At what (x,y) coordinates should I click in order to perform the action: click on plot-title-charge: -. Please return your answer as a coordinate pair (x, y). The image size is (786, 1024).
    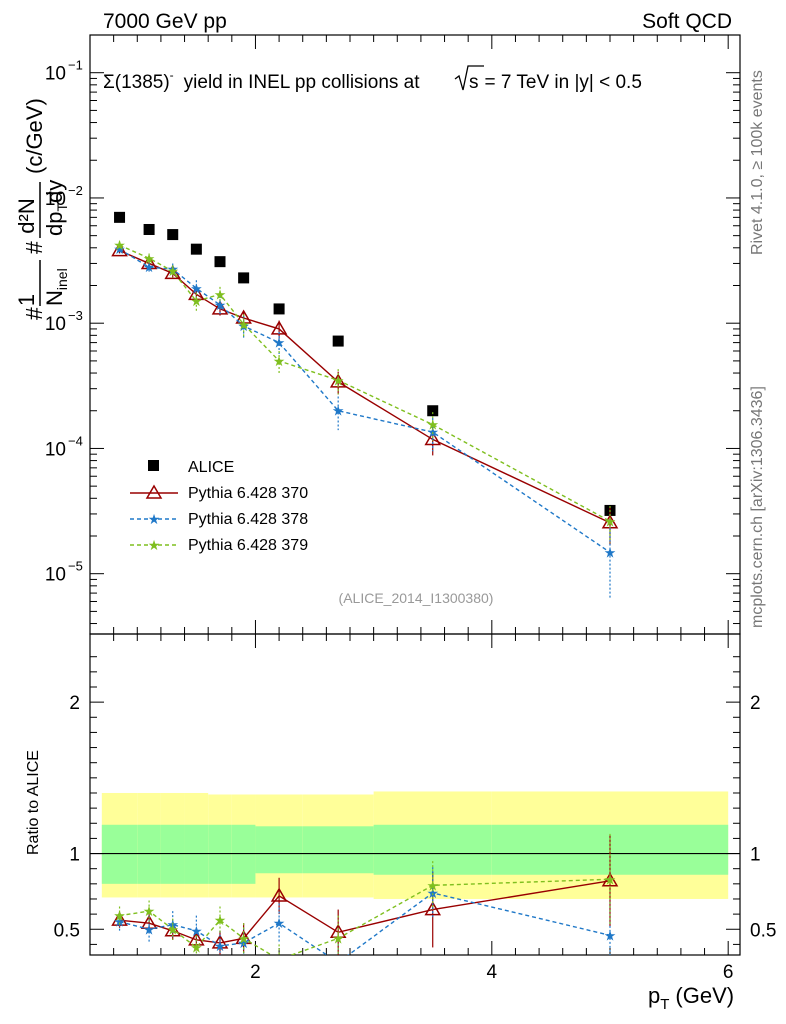
    Looking at the image, I should click on (172, 75).